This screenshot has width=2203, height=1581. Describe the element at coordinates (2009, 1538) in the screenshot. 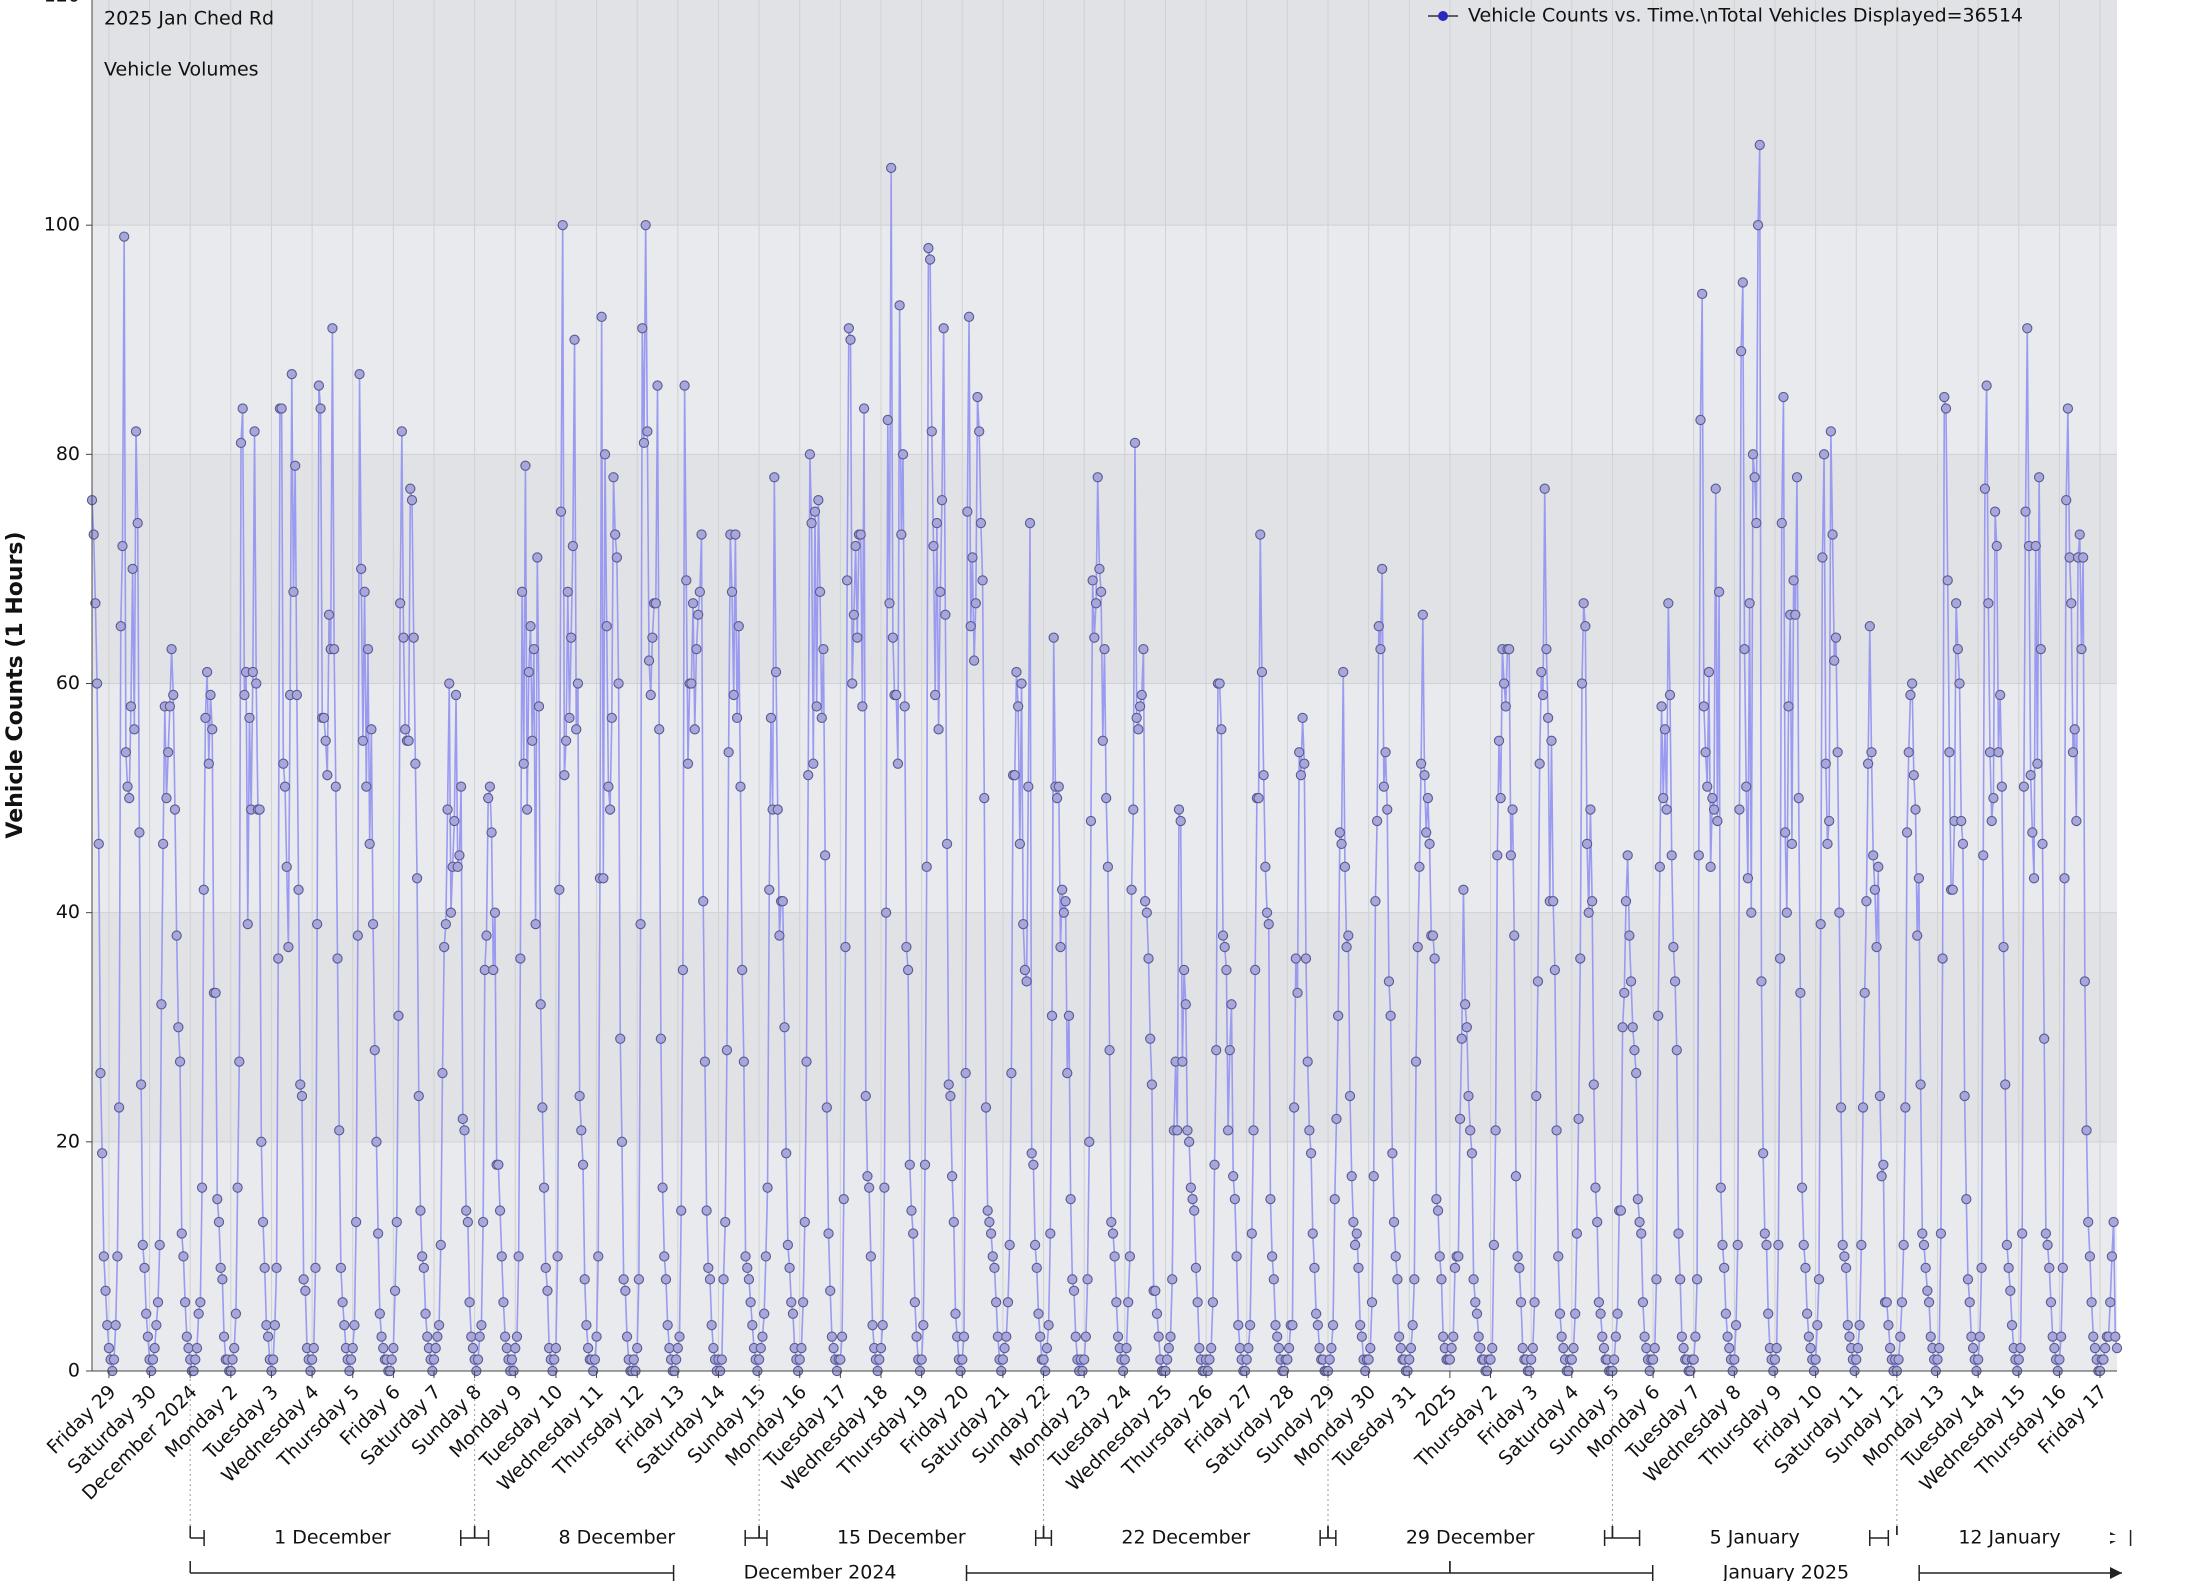

I see `bracket-label-bg` at that location.